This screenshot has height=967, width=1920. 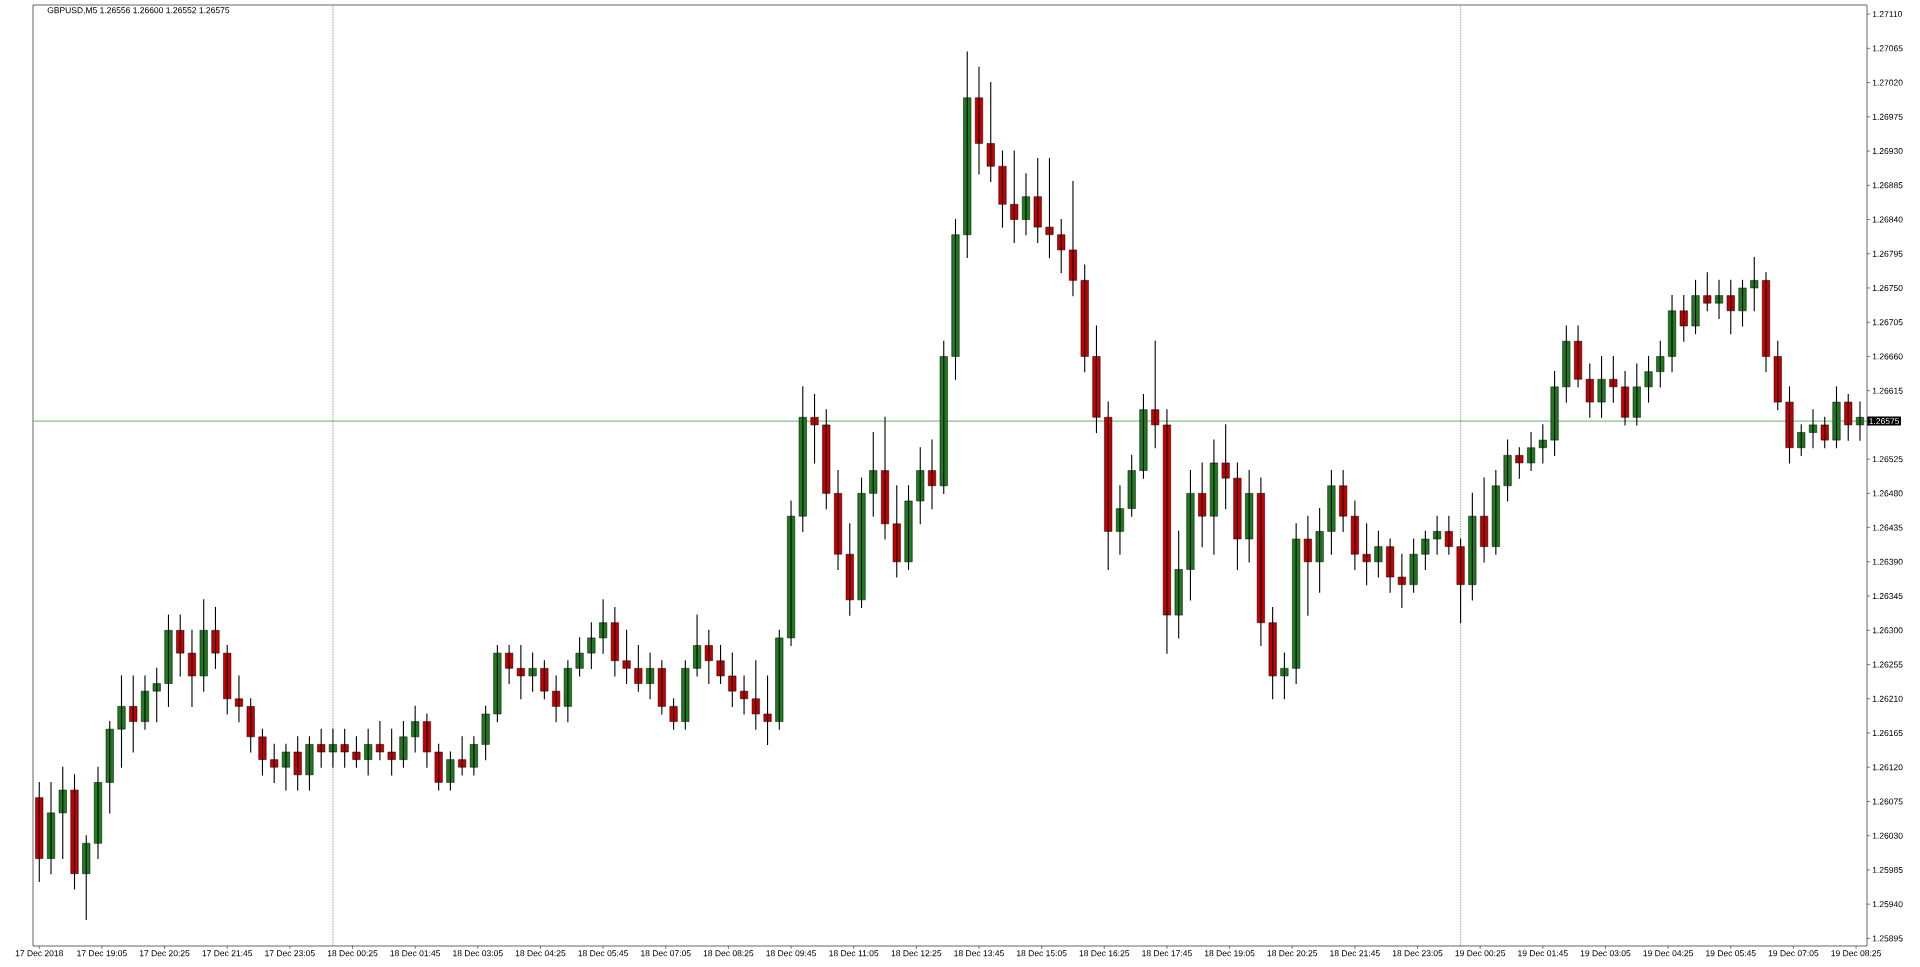 I want to click on x-tick-label: 17 Dec 20:25, so click(x=164, y=953).